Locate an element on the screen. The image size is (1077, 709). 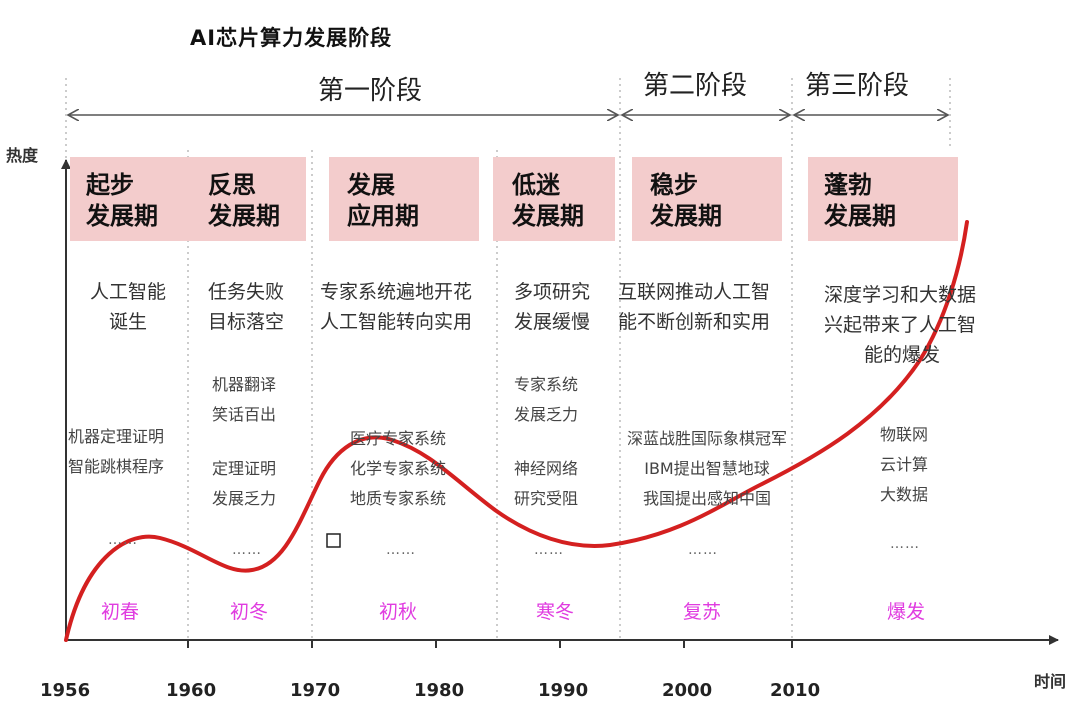
season-deep-winter: 寒冬 is located at coordinates (555, 612).